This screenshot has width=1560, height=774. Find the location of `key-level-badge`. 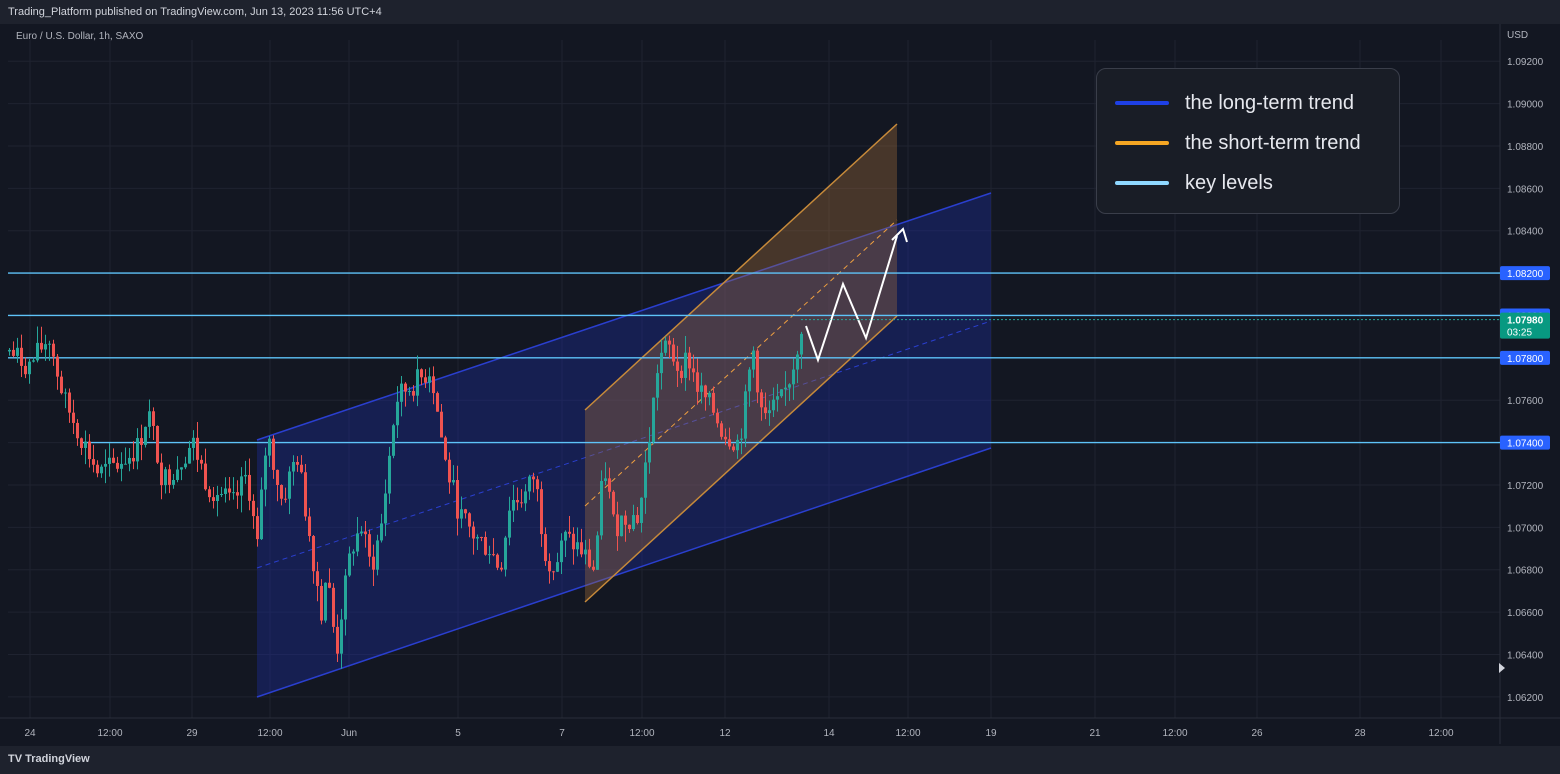

key-level-badge is located at coordinates (1525, 442).